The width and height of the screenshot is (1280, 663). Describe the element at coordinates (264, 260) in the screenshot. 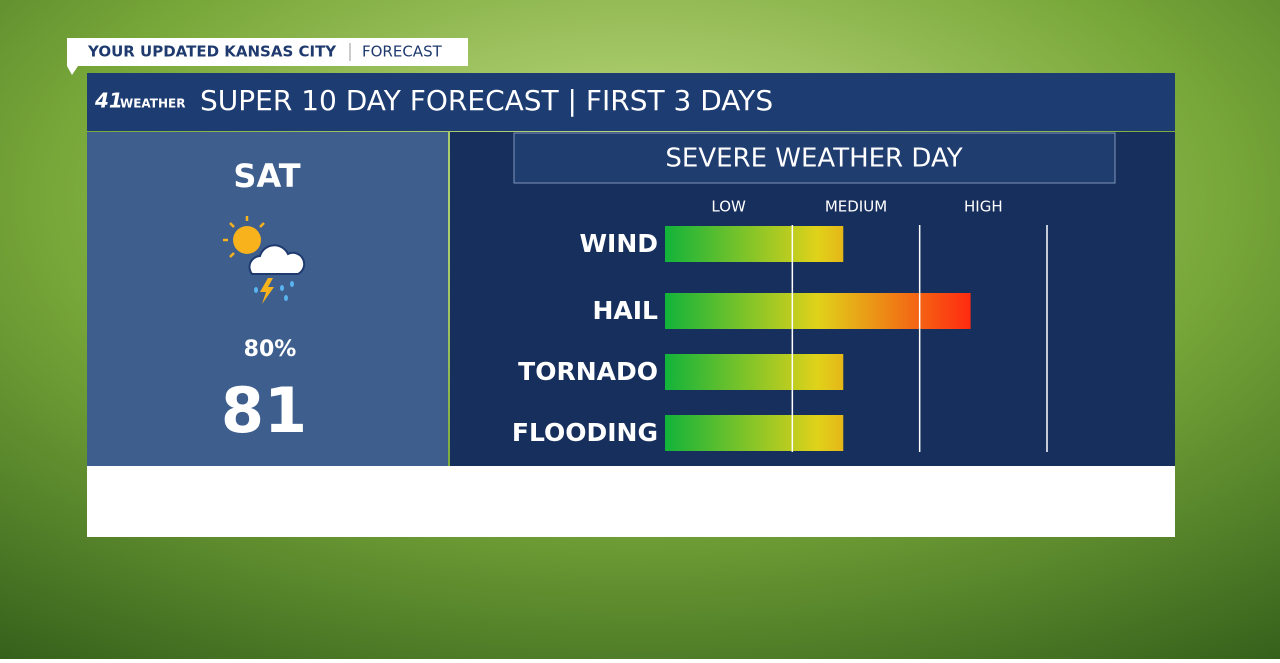

I see `weather-icon` at that location.